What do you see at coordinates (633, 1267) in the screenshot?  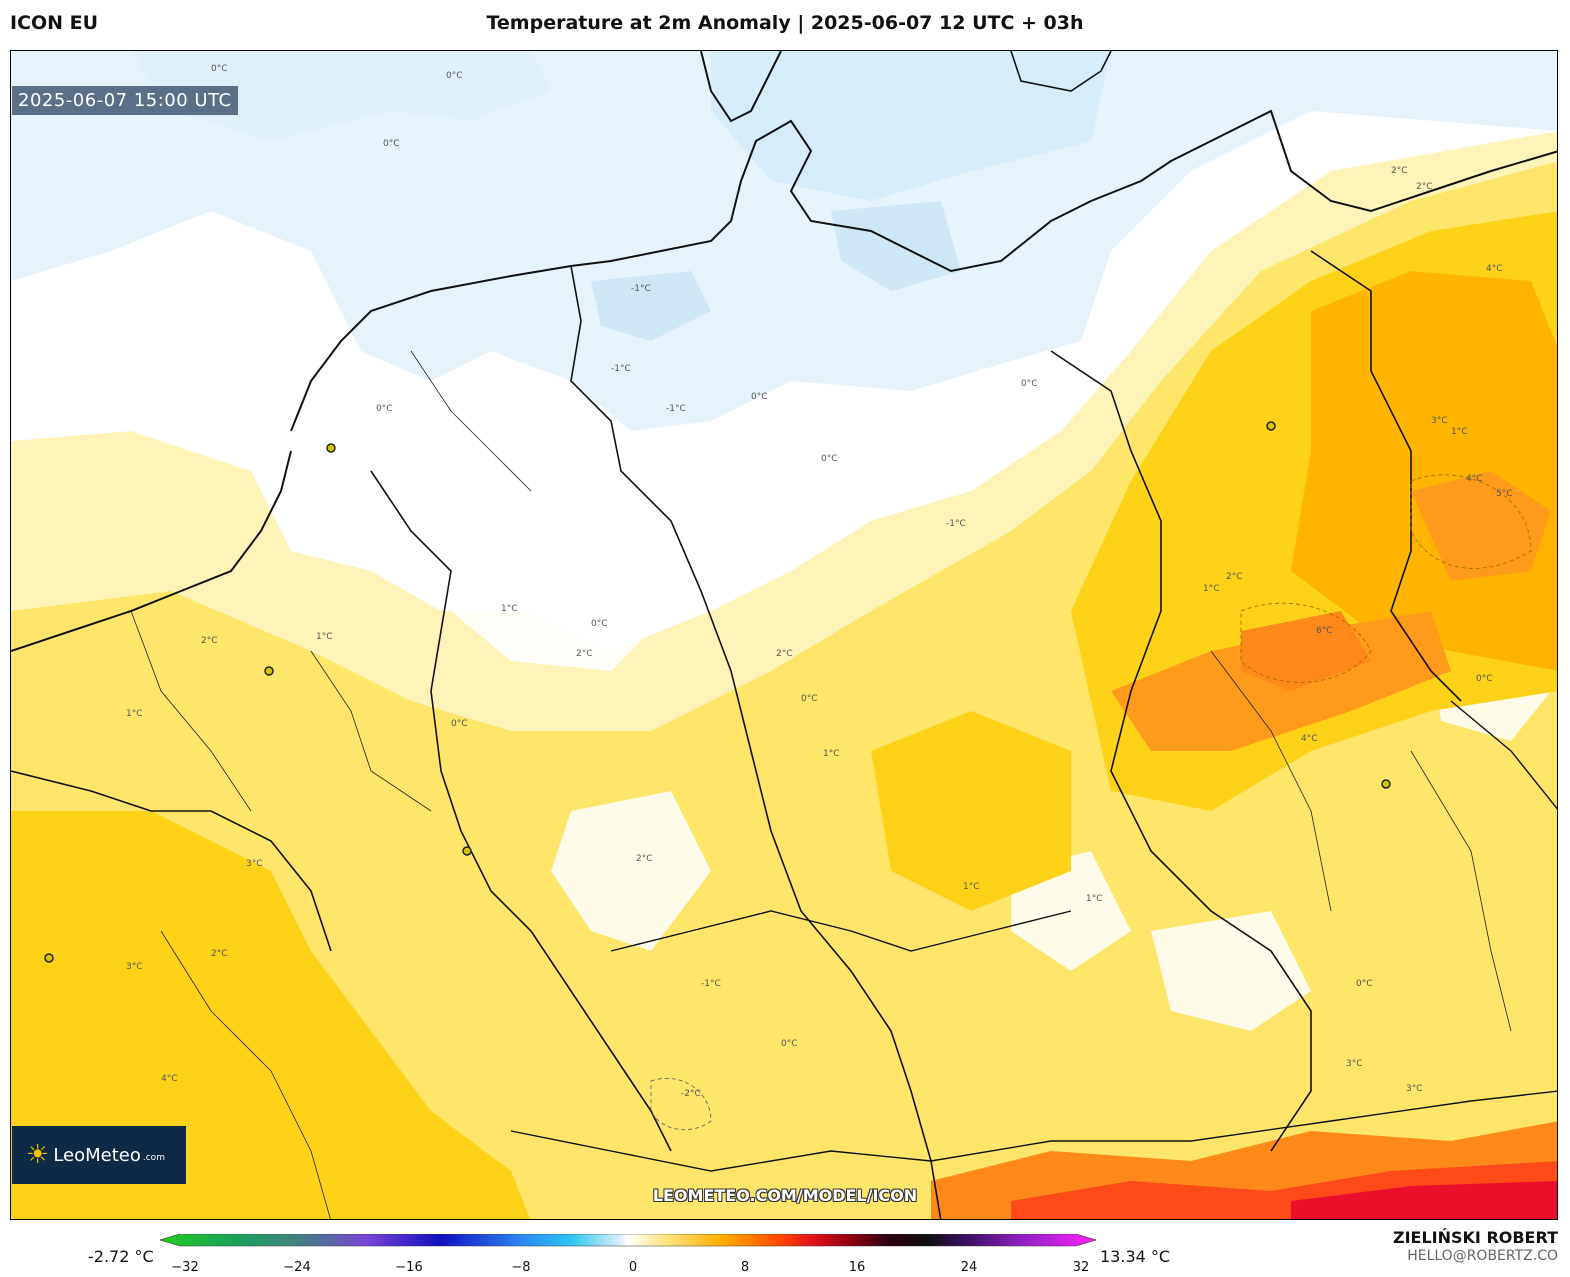 I see `colorbar-tick-label: 0` at bounding box center [633, 1267].